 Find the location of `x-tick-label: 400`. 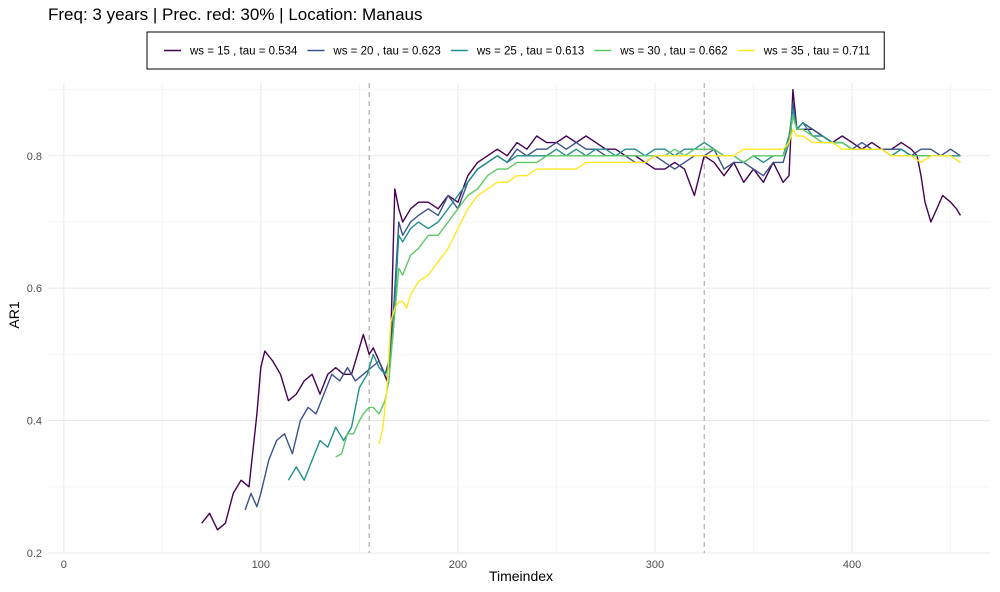

x-tick-label: 400 is located at coordinates (852, 565).